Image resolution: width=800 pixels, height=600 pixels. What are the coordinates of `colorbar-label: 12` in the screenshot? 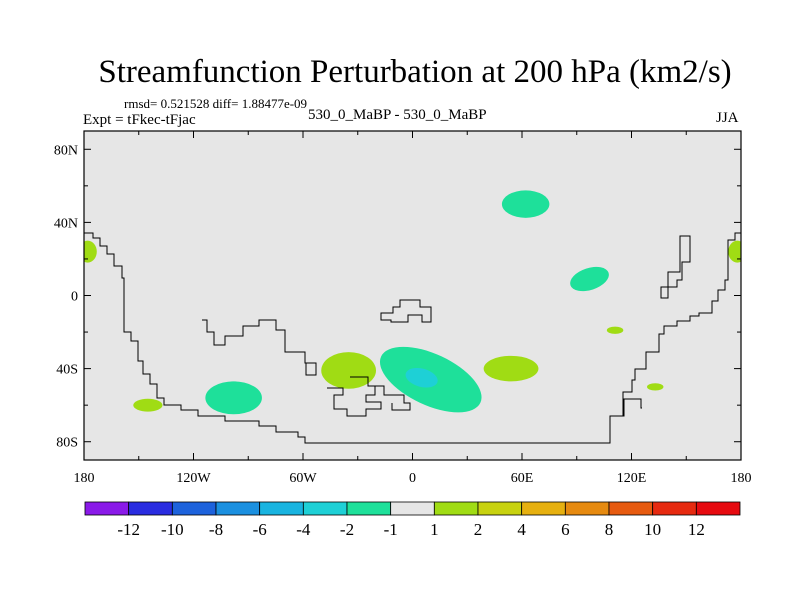 It's located at (696, 529).